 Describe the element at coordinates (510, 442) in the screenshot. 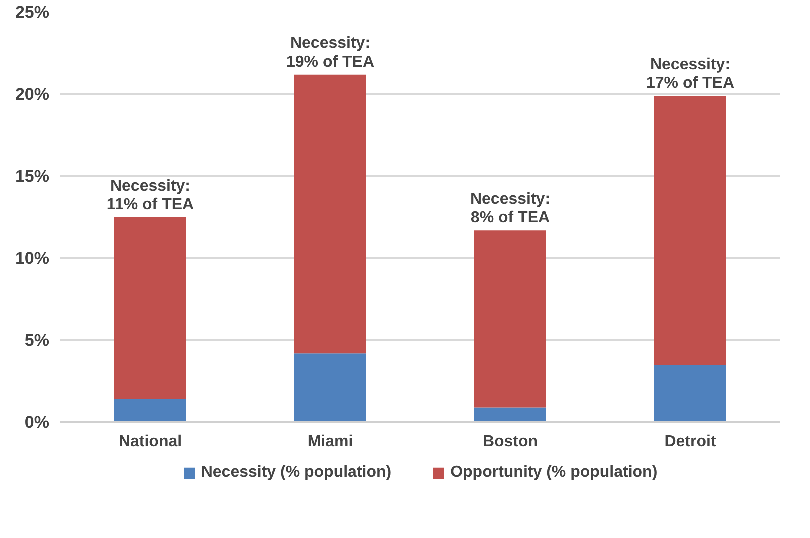

I see `x-tick-label: Boston` at that location.